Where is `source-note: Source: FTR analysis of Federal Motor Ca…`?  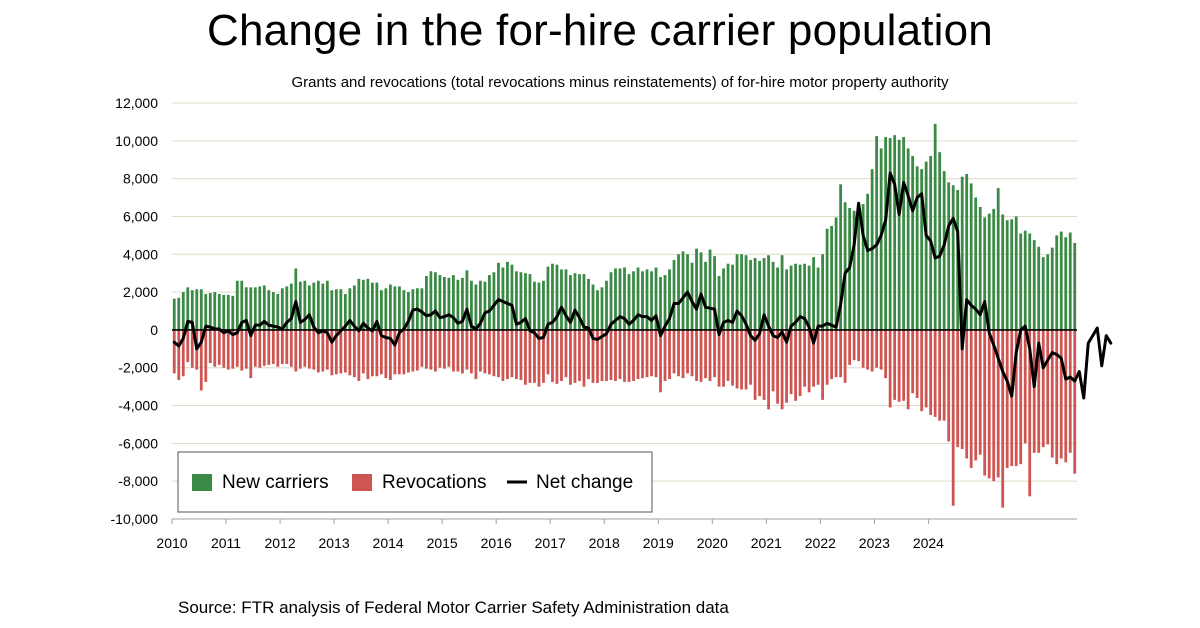
source-note: Source: FTR analysis of Federal Motor Ca… is located at coordinates (453, 607).